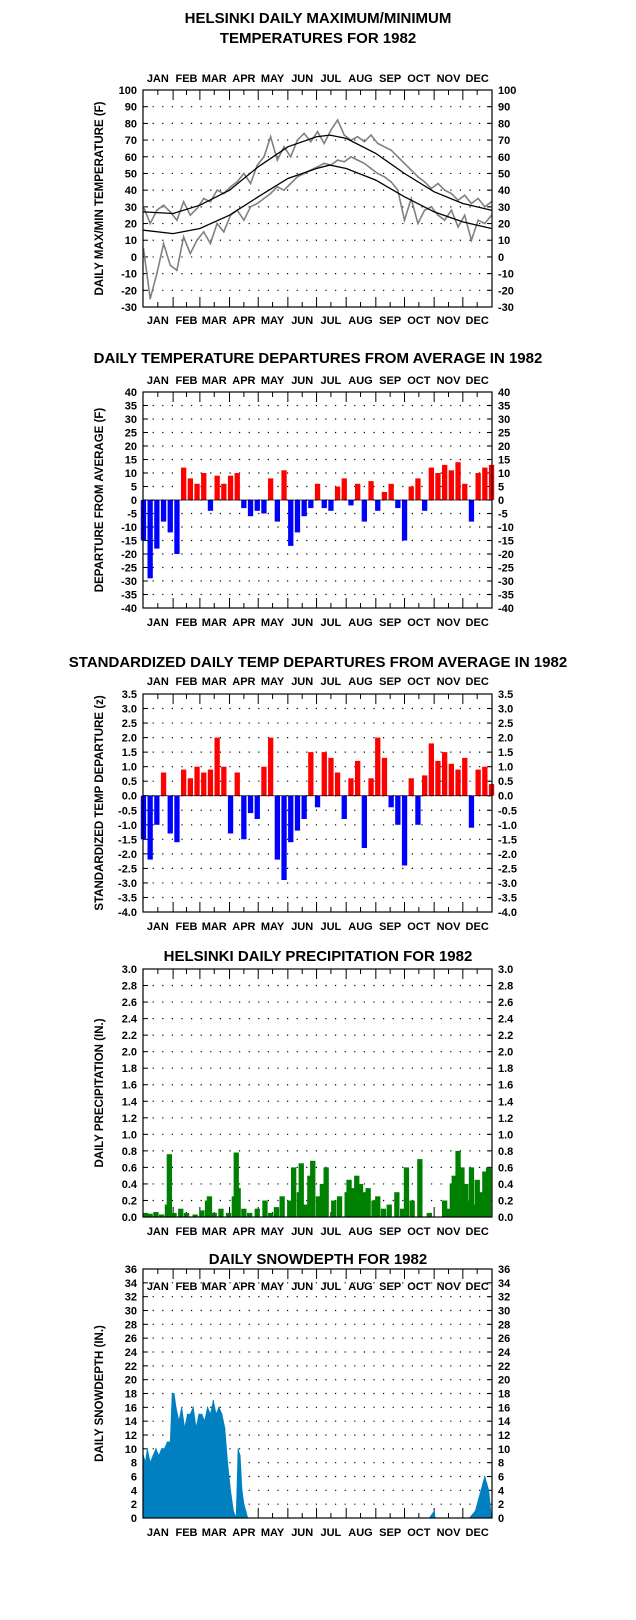  I want to click on y-tick-label-left: 24, so click(131, 1353).